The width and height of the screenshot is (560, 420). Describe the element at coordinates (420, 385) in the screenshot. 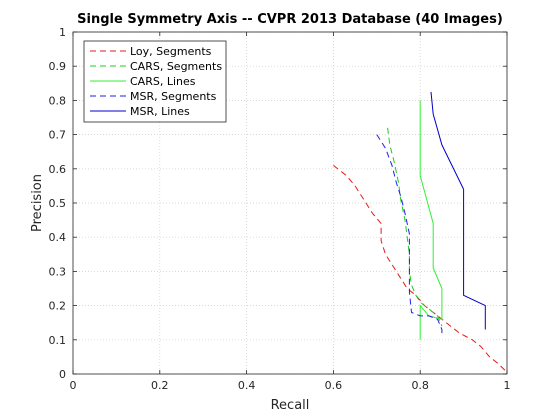

I see `x-tick-label: 0.8` at that location.